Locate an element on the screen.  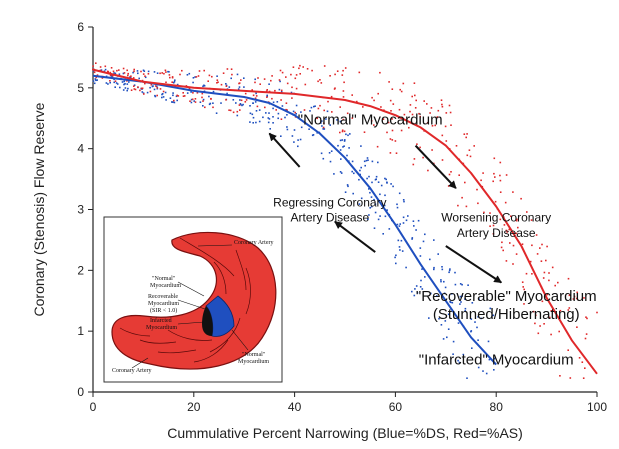
myocardium-crescent is located at coordinates (194, 300).